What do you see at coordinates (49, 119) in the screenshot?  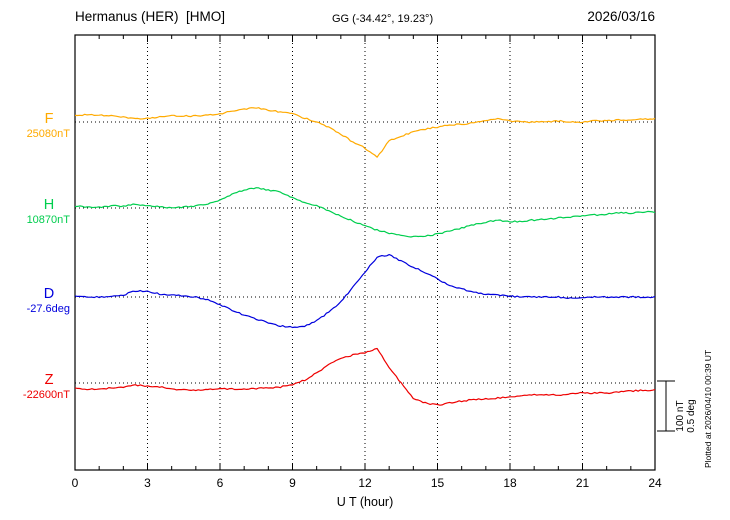 I see `component-letter-F: F` at bounding box center [49, 119].